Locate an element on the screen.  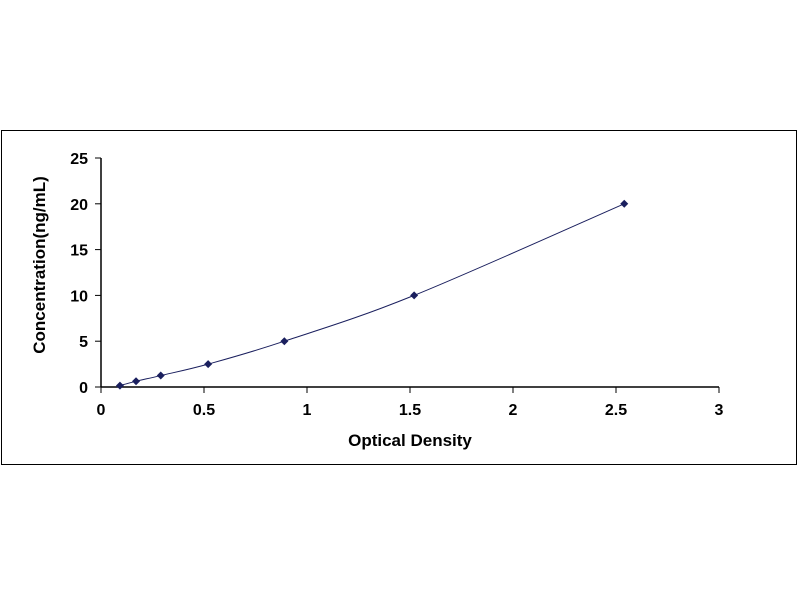
x-tick-label: 2.5 is located at coordinates (616, 410).